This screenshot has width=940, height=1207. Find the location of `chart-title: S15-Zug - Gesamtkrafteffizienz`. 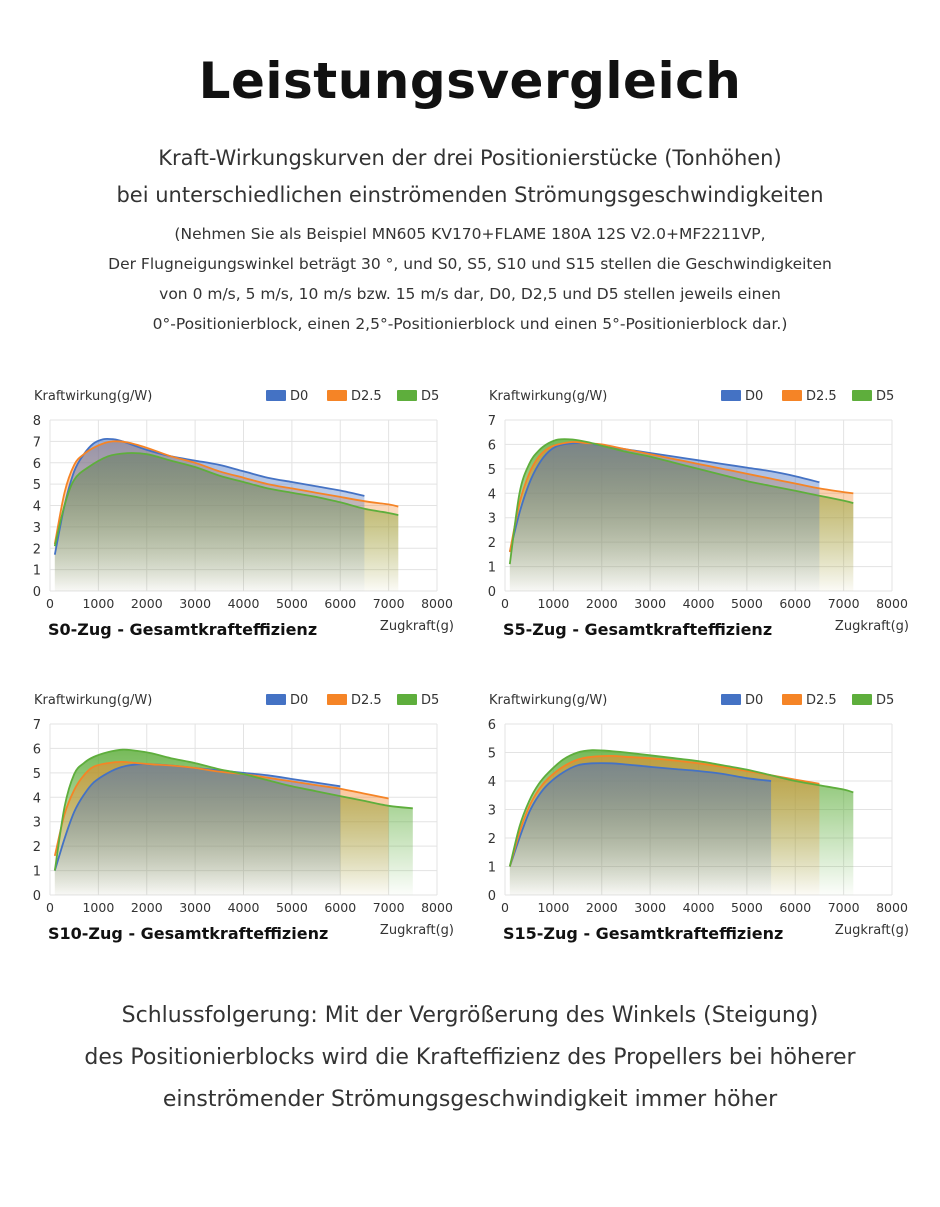

chart-title: S15-Zug - Gesamtkrafteffizienz is located at coordinates (643, 933).